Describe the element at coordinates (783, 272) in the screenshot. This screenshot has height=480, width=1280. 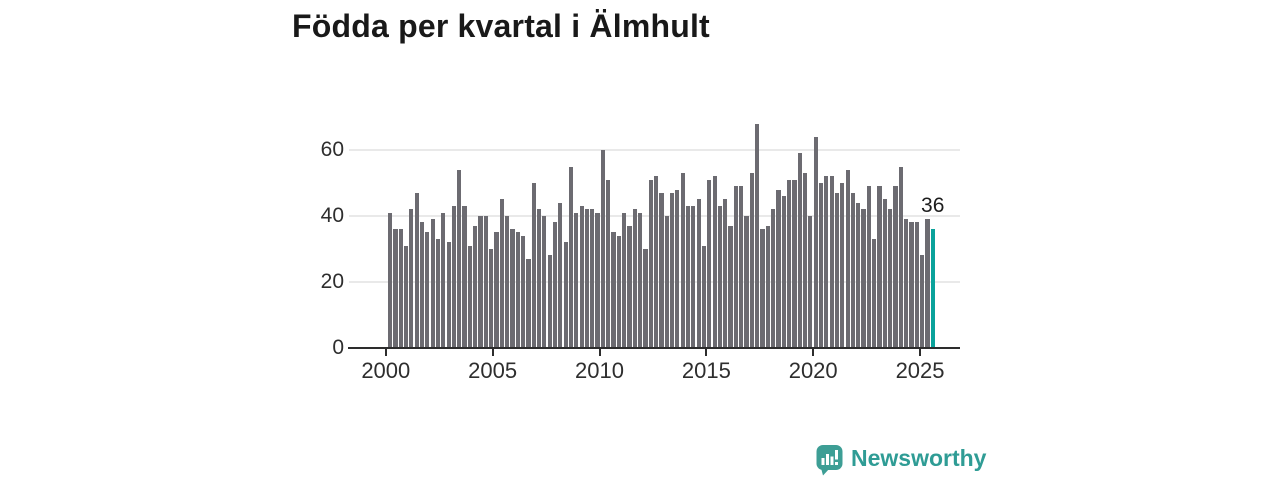
I see `bar-2018-q3` at that location.